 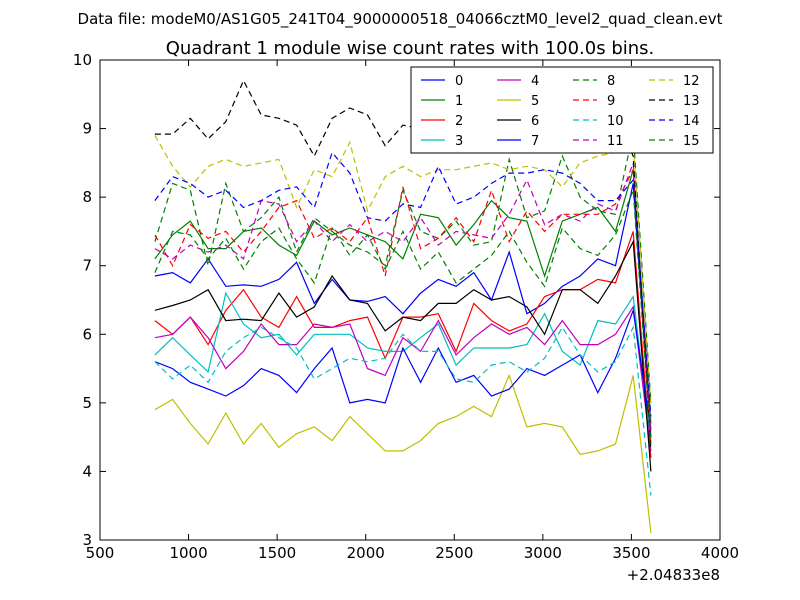 What do you see at coordinates (87, 540) in the screenshot?
I see `y-tick-label: 3` at bounding box center [87, 540].